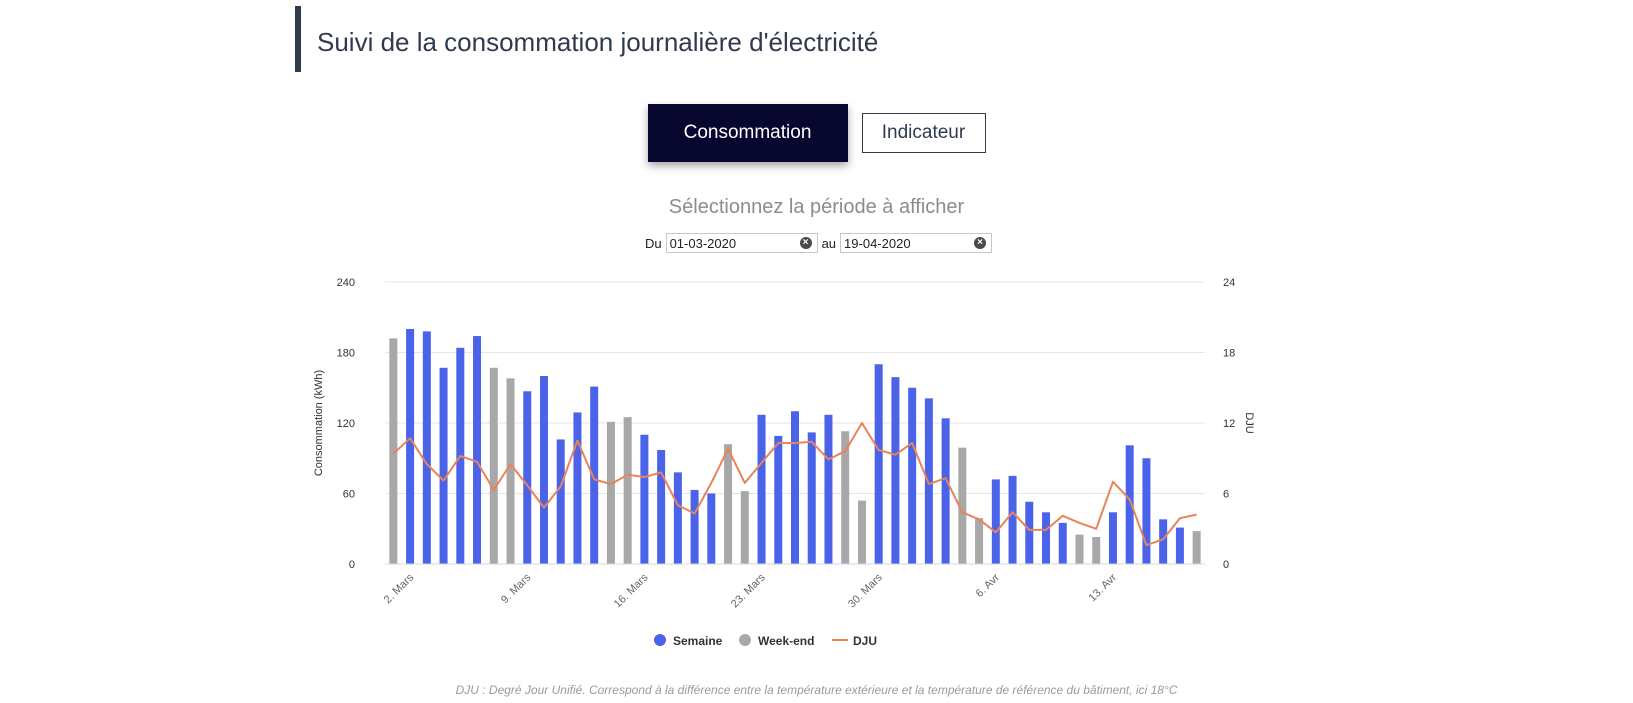 The image size is (1633, 703). What do you see at coordinates (816, 207) in the screenshot?
I see `period-title: Sélectionnez la période à afficher` at bounding box center [816, 207].